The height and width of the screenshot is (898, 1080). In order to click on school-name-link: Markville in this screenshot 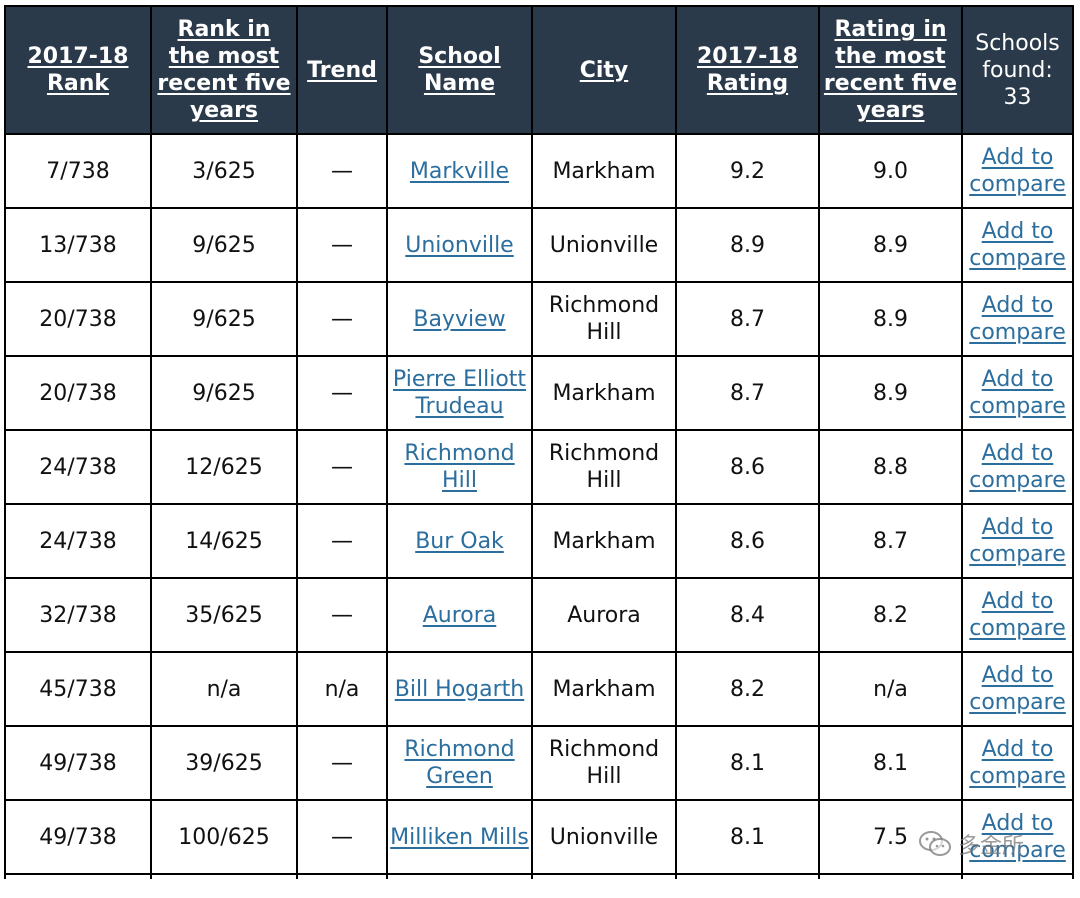, I will do `click(459, 171)`.